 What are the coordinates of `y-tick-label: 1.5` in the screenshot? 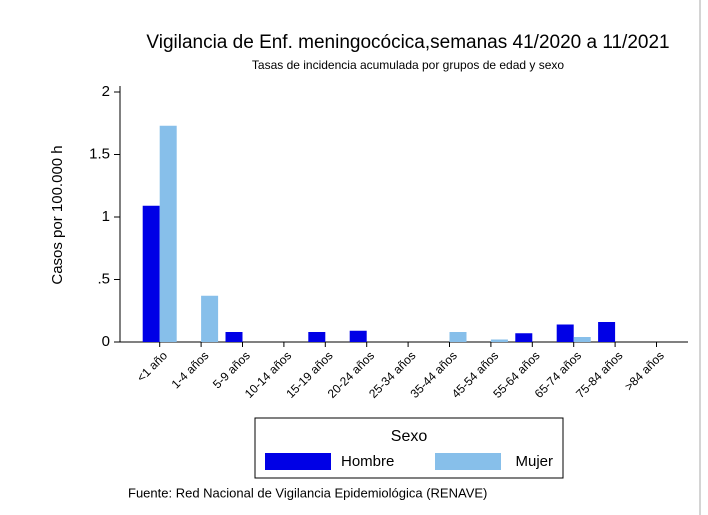 It's located at (99, 153).